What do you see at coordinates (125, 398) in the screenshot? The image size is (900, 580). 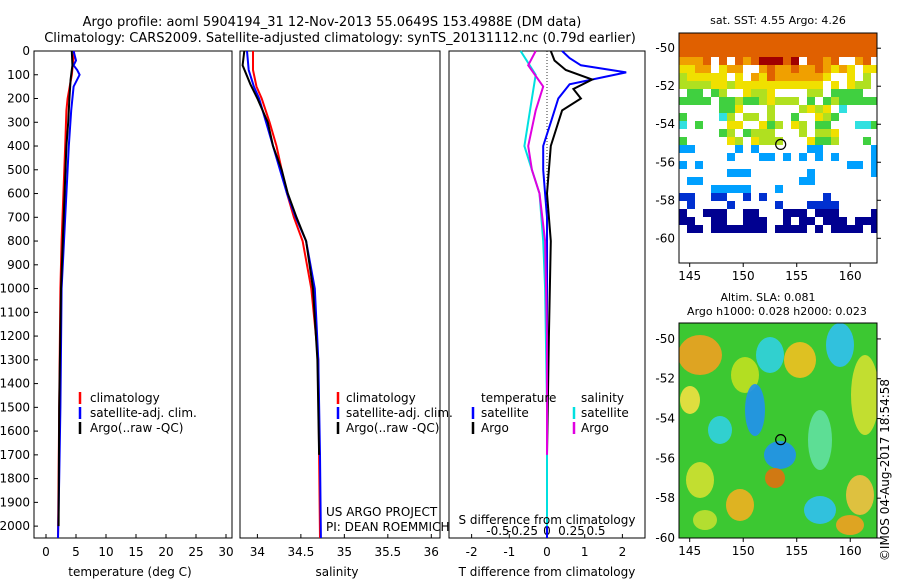 I see `legend-climatology: climatology` at bounding box center [125, 398].